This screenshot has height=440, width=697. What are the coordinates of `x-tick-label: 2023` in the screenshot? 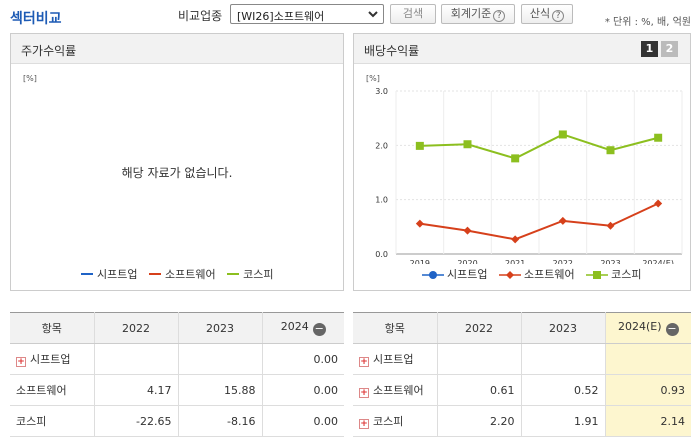 It's located at (610, 261).